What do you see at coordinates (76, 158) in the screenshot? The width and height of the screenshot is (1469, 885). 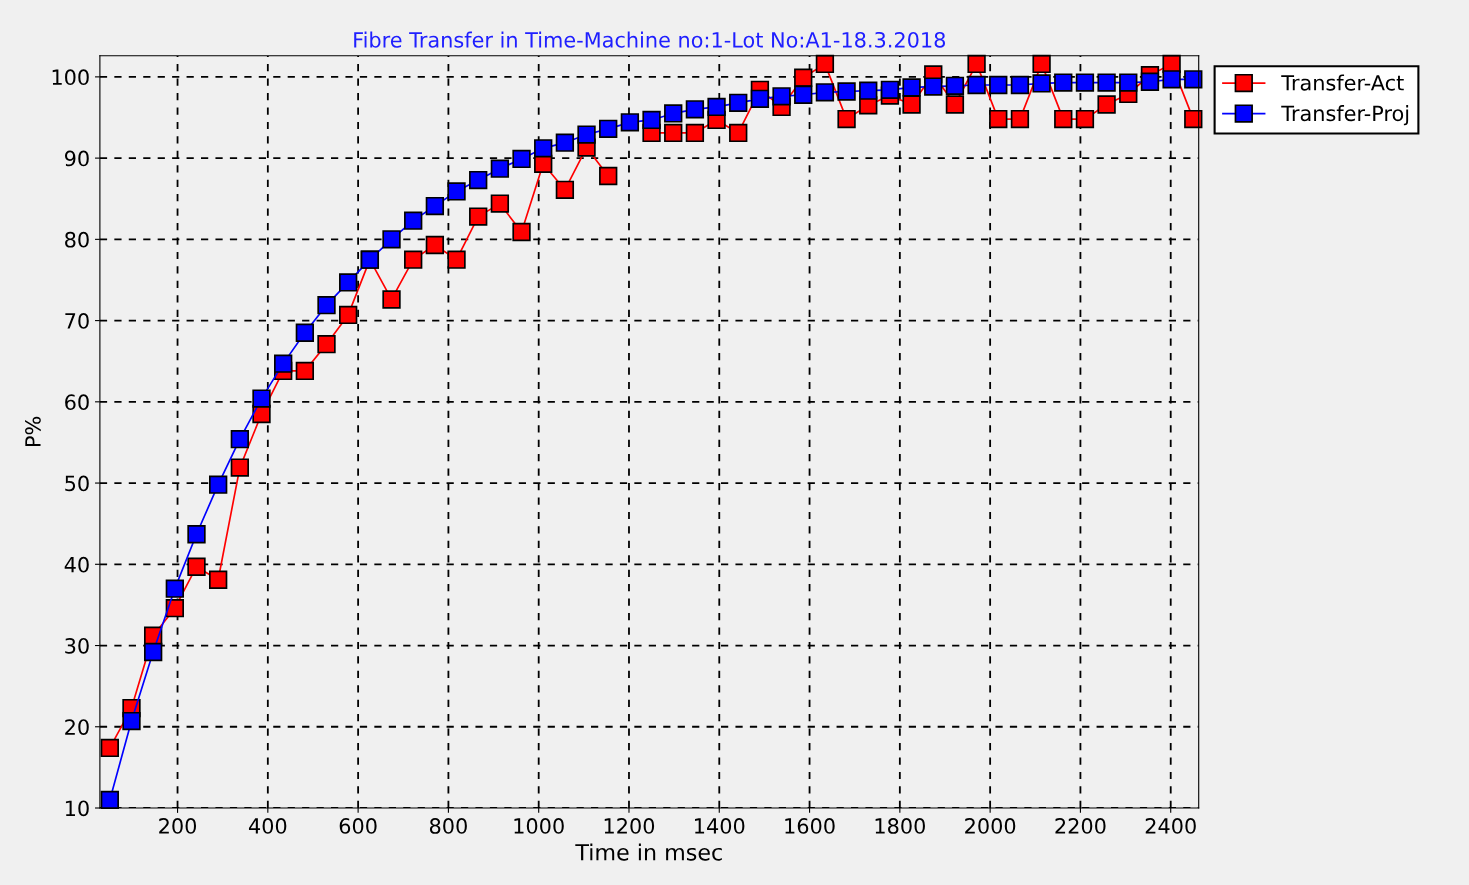 I see `y-tick-label: 90` at bounding box center [76, 158].